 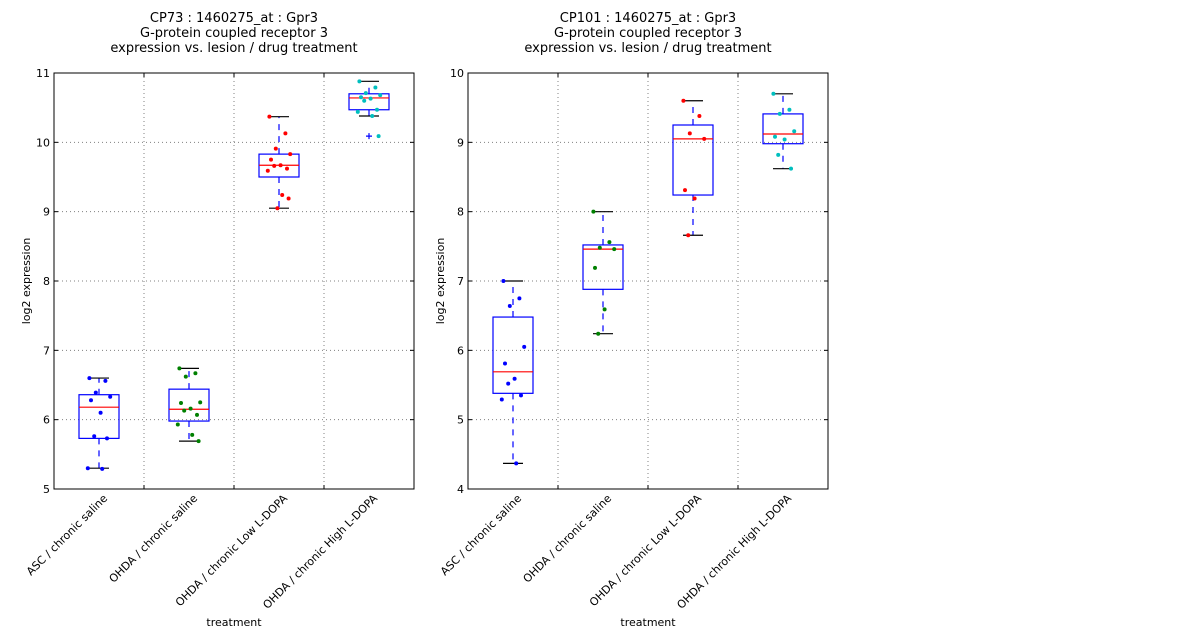 I want to click on outlier-marker, so click(x=369, y=136).